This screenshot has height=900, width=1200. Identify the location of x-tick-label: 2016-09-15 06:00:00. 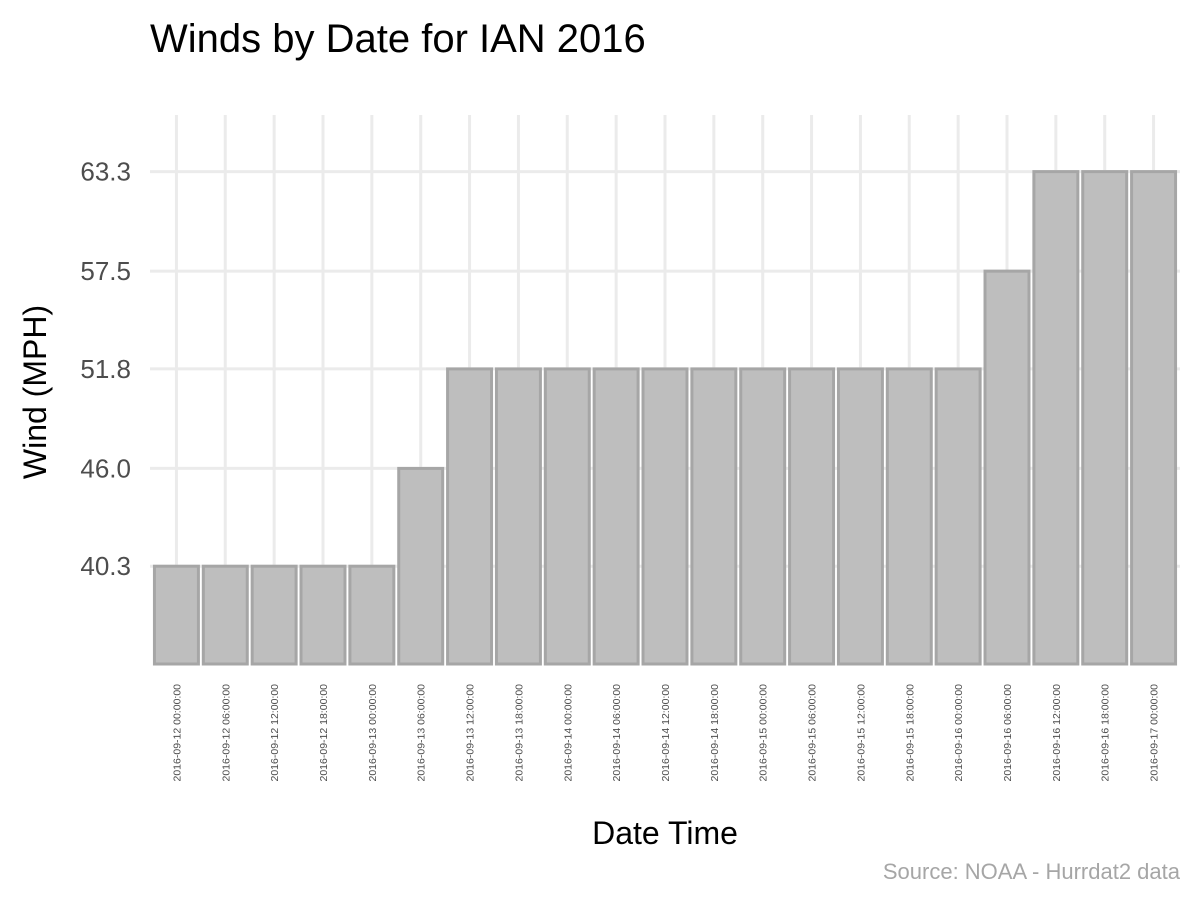
(813, 733).